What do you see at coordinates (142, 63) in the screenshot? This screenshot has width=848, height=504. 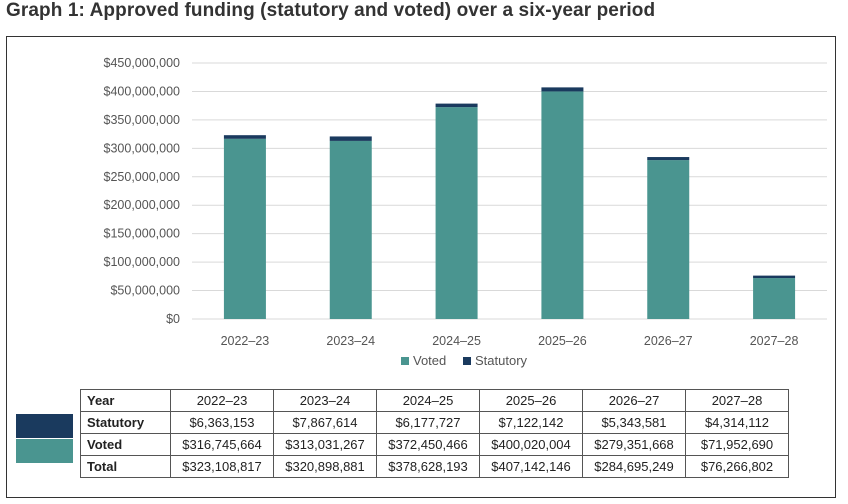 I see `y-tick-label: $450,000,000` at bounding box center [142, 63].